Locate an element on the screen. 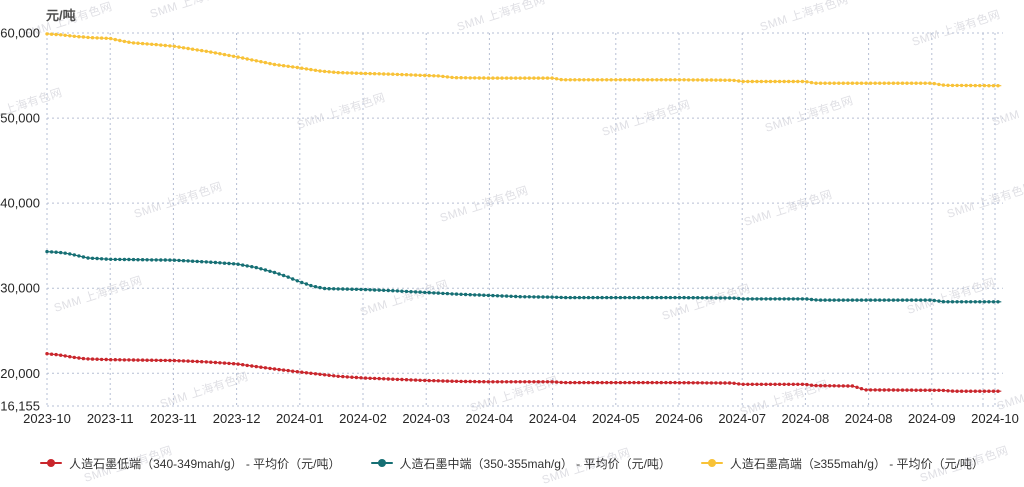 Image resolution: width=1024 pixels, height=487 pixels. y-tick-label: 40,000 is located at coordinates (20, 203).